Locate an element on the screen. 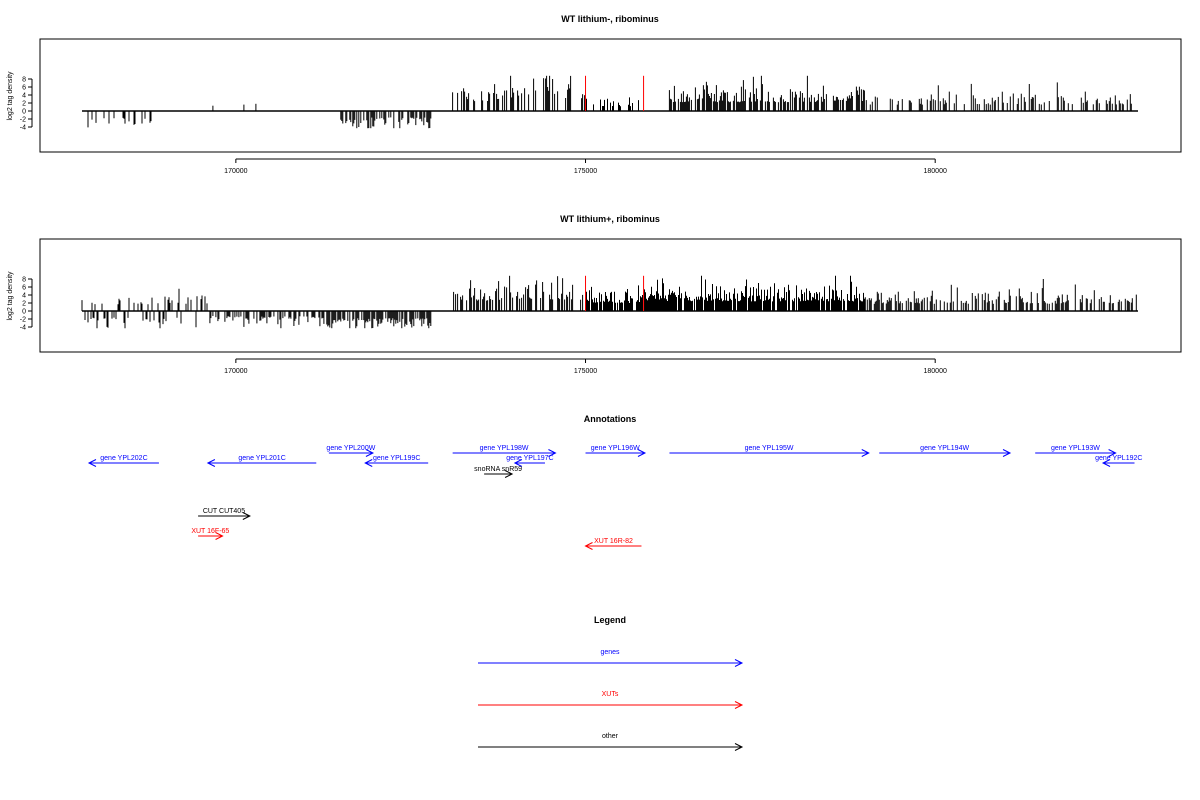 The width and height of the screenshot is (1200, 800). annotation-label: gene YPL195W is located at coordinates (769, 448).